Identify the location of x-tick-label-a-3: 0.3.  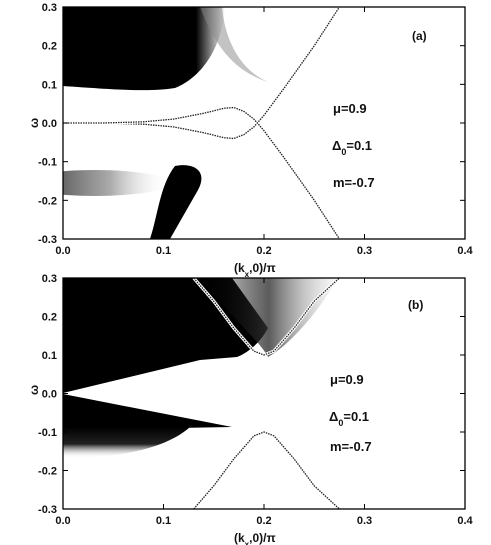
(364, 251).